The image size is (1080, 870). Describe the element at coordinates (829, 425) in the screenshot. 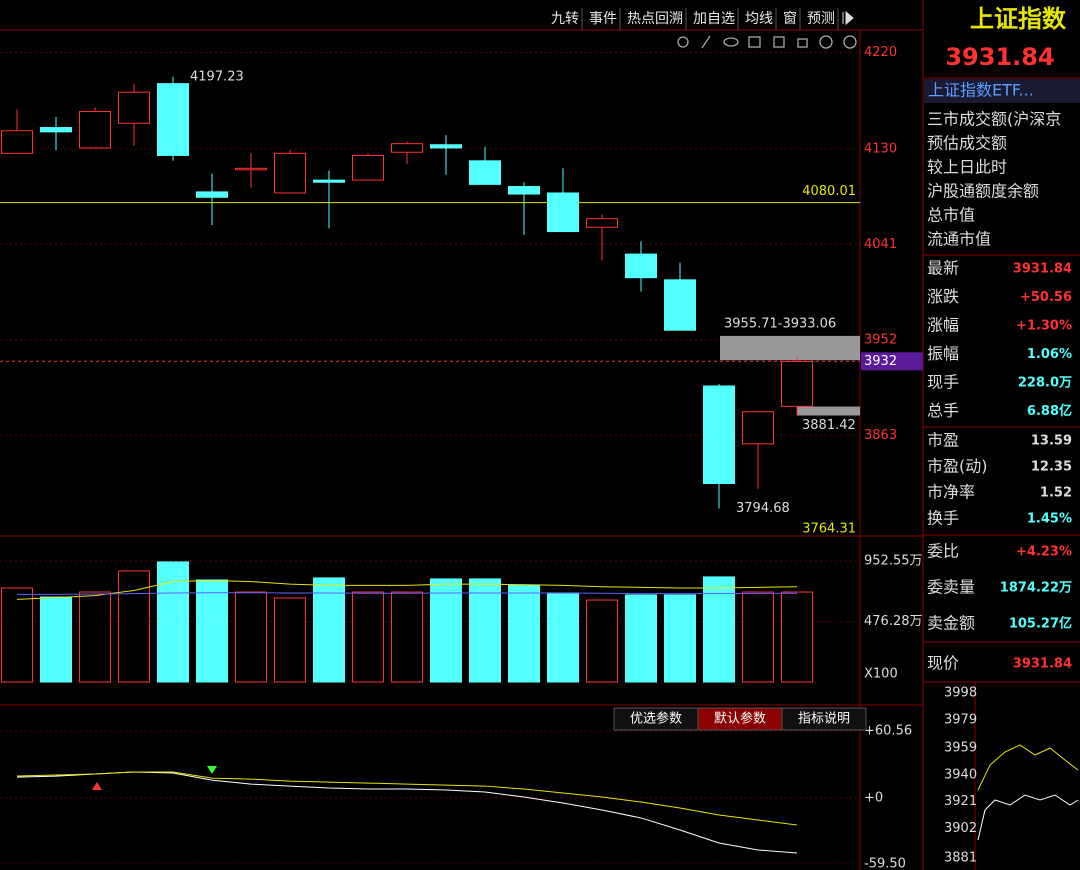

I see `support-label: 3881.42` at that location.